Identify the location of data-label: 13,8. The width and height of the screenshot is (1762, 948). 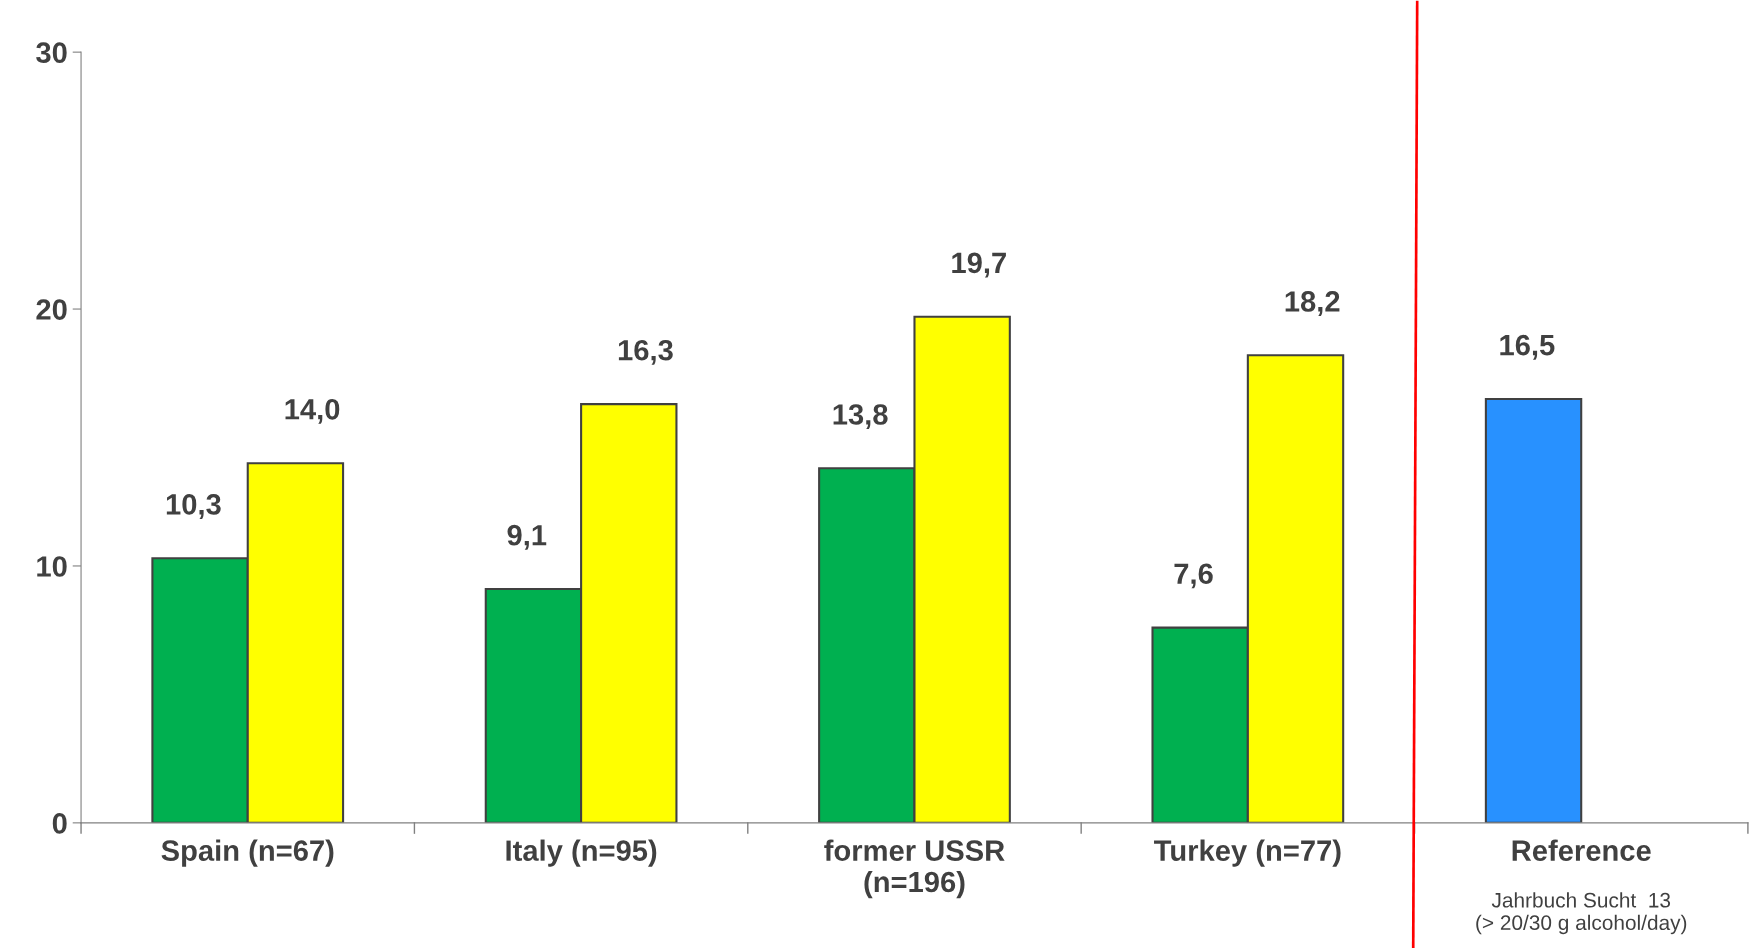
(860, 417).